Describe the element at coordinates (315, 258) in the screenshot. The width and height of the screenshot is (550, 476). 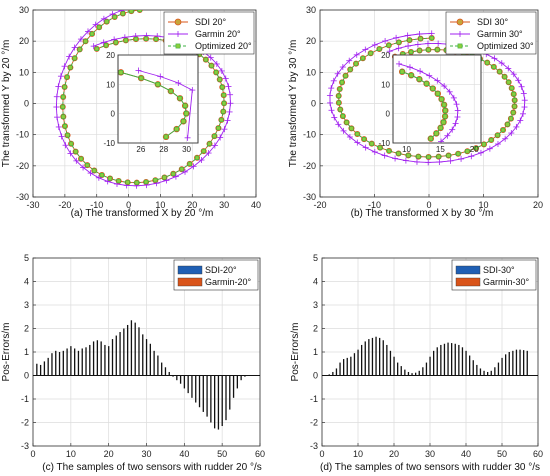
I see `chart-3-ytick-label: 5` at that location.